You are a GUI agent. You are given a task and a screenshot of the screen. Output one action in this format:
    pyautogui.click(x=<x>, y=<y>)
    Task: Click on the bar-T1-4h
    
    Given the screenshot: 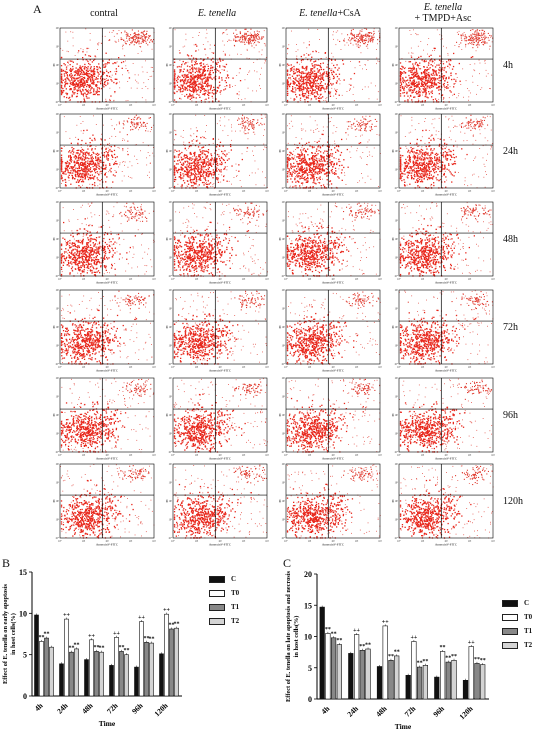 What is the action you would take?
    pyautogui.click(x=333, y=668)
    